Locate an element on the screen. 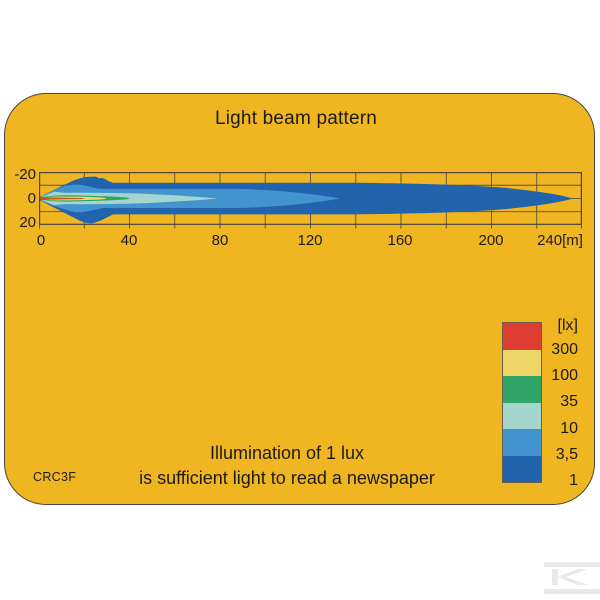 This screenshot has width=600, height=600. legend-swatch-300lx is located at coordinates (522, 336).